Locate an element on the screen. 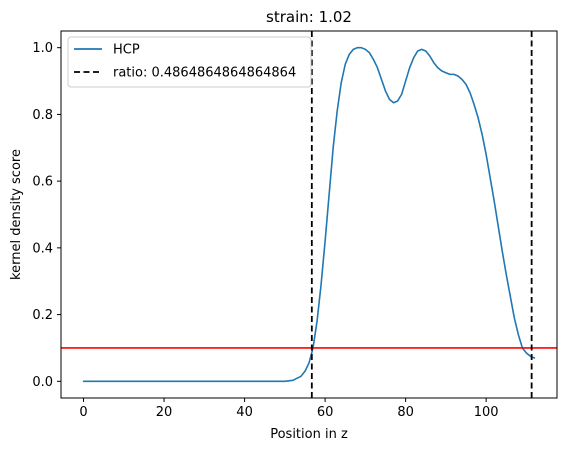 The image size is (567, 458). legend-entry-hcp-label: HCP is located at coordinates (126, 50).